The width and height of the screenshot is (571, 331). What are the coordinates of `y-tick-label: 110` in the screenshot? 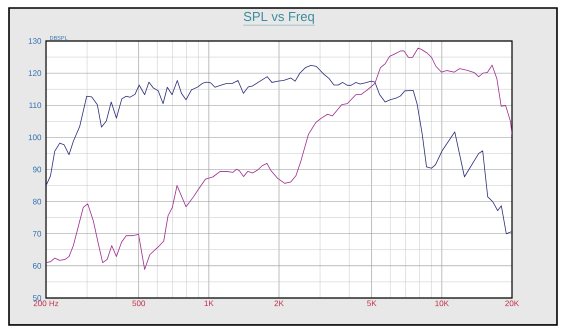 It's located at (35, 105).